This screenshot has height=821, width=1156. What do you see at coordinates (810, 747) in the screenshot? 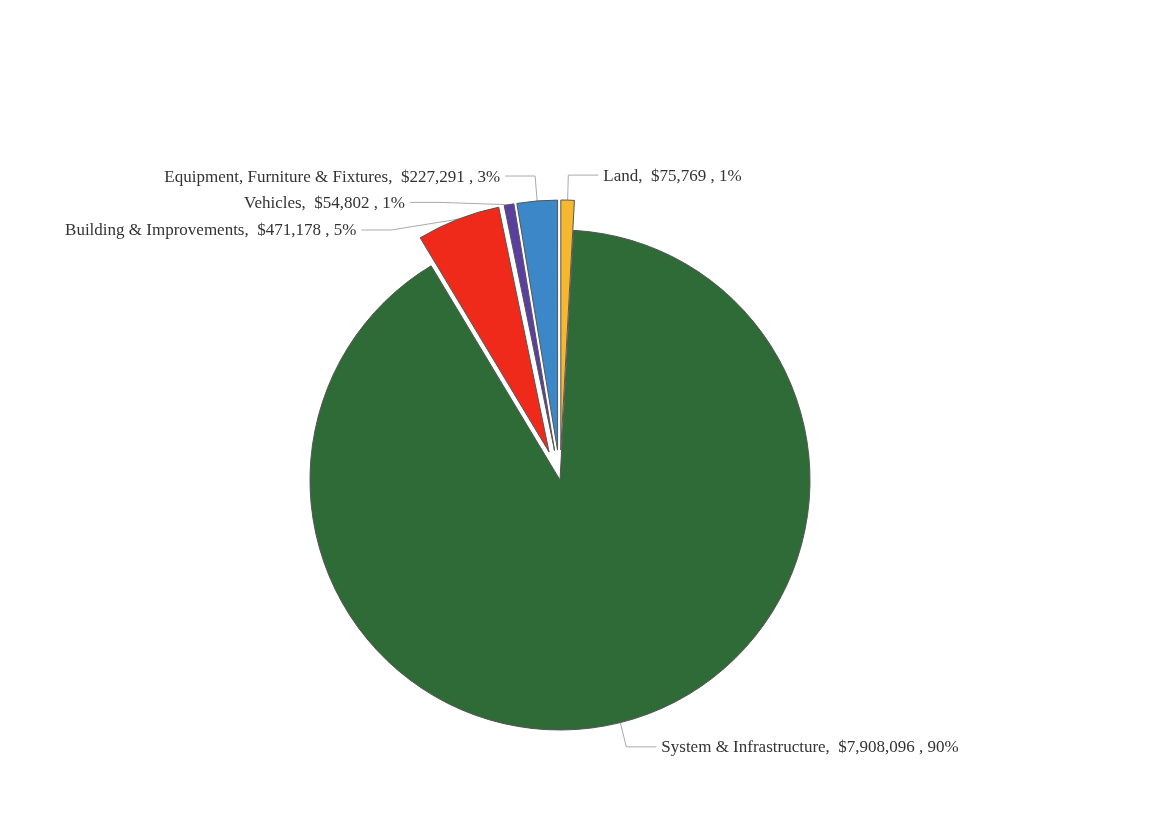
I see `slice-label: System & Infrastructure, $7,908,096 , 90%` at bounding box center [810, 747].